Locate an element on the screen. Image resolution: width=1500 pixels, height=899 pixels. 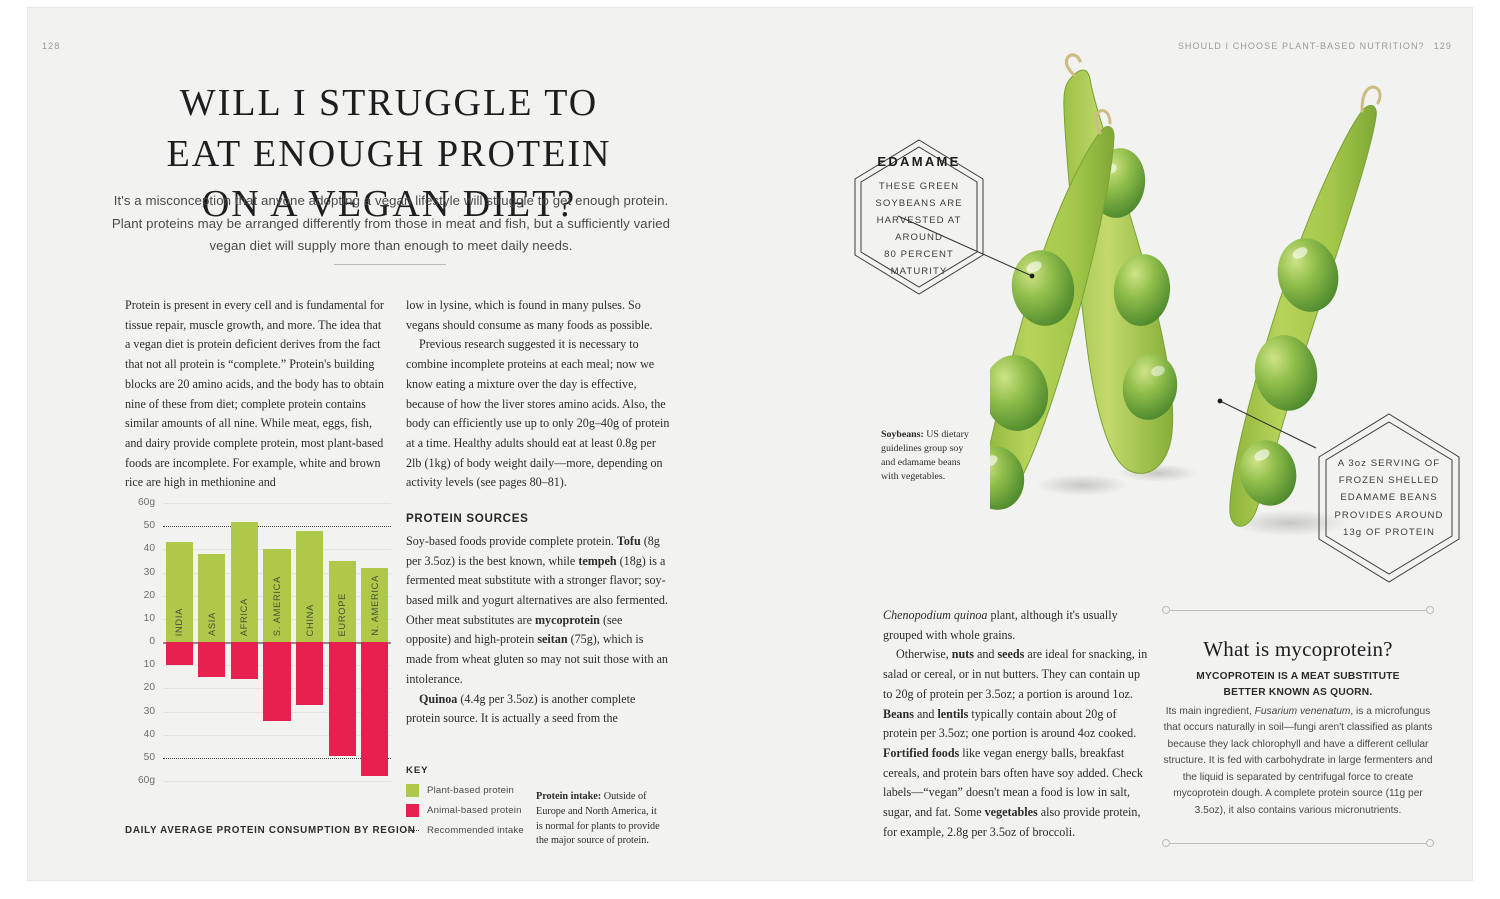
sidebar-rule-top is located at coordinates (1298, 610).